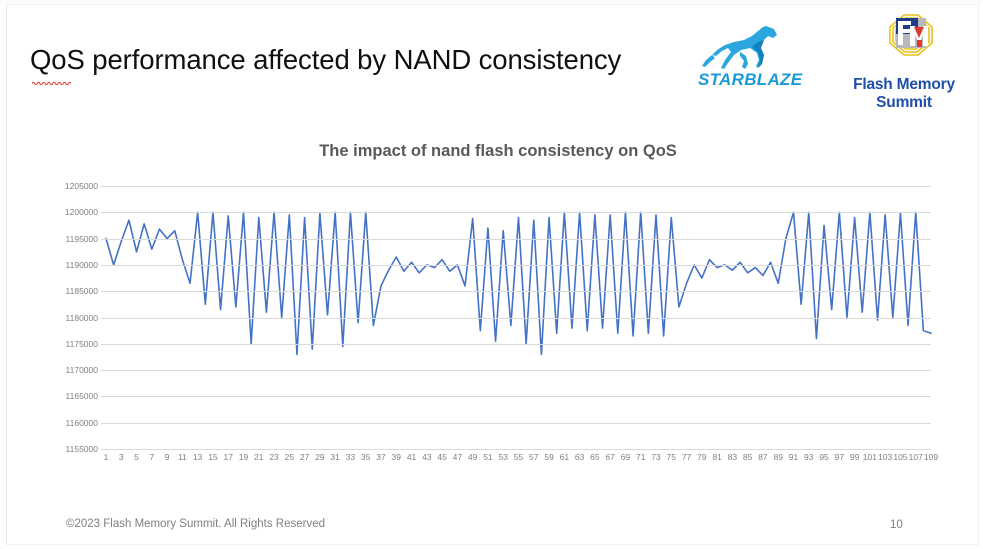  What do you see at coordinates (896, 525) in the screenshot?
I see `footer-page-number: 10` at bounding box center [896, 525].